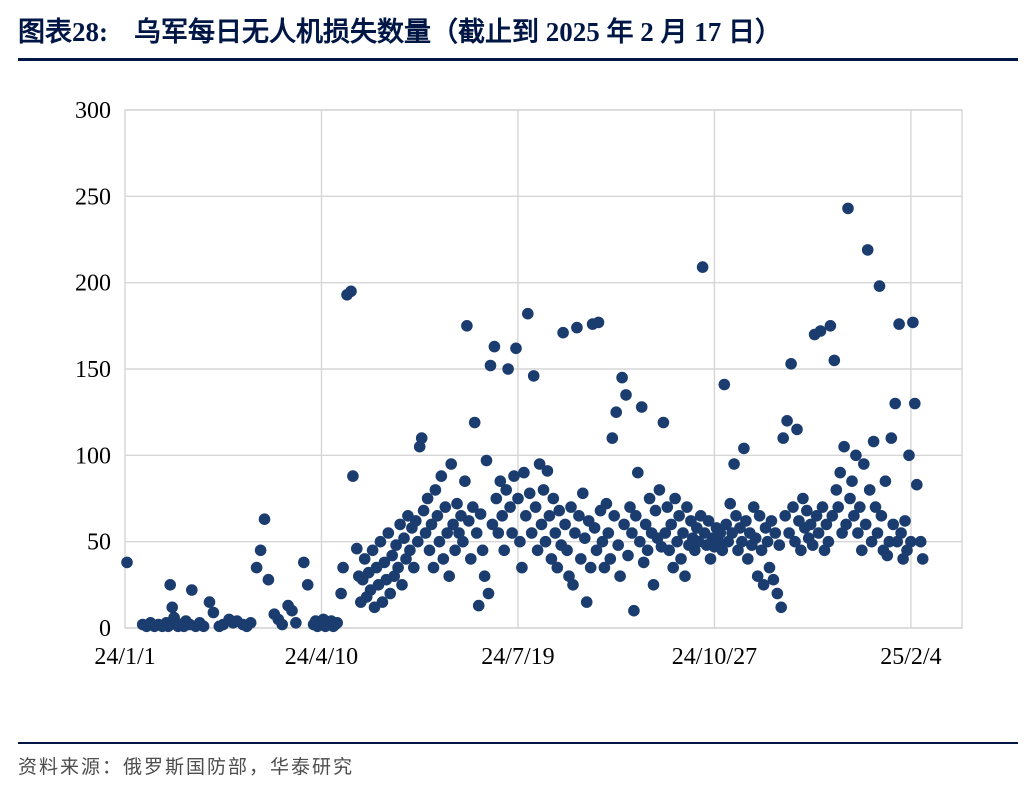 This screenshot has height=792, width=1036. Describe the element at coordinates (99, 543) in the screenshot. I see `y-tick-label: 50` at that location.